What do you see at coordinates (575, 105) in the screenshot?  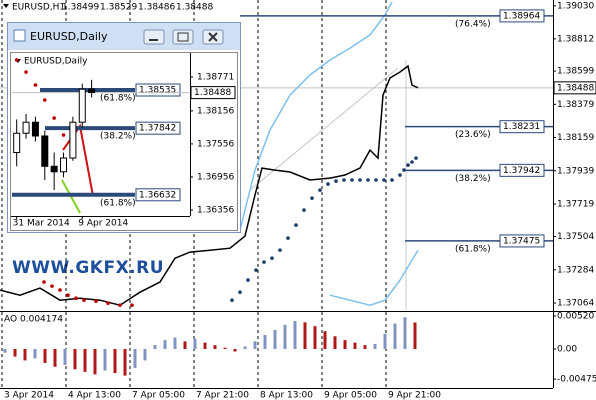 I see `y-tick-label: 1.38379` at bounding box center [575, 105].